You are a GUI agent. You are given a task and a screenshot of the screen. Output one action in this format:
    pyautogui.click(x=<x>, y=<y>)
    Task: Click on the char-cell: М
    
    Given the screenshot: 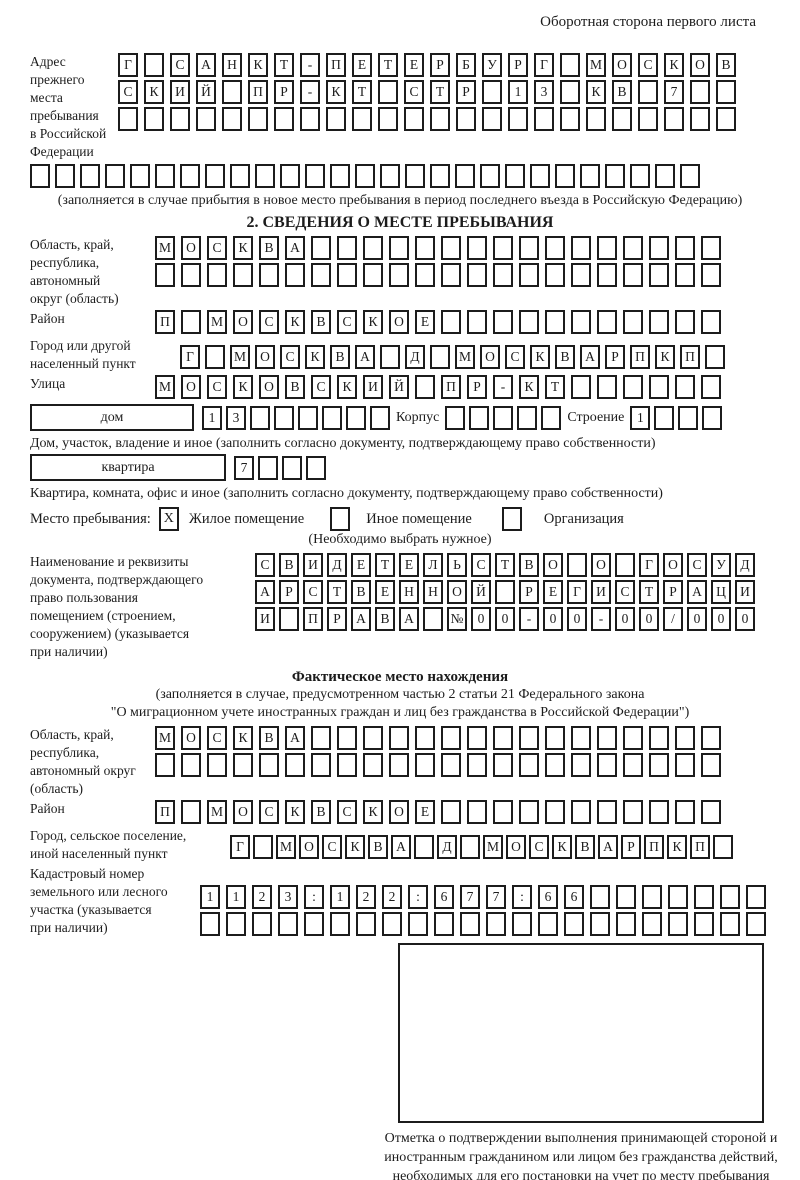 What is the action you would take?
    pyautogui.click(x=286, y=847)
    